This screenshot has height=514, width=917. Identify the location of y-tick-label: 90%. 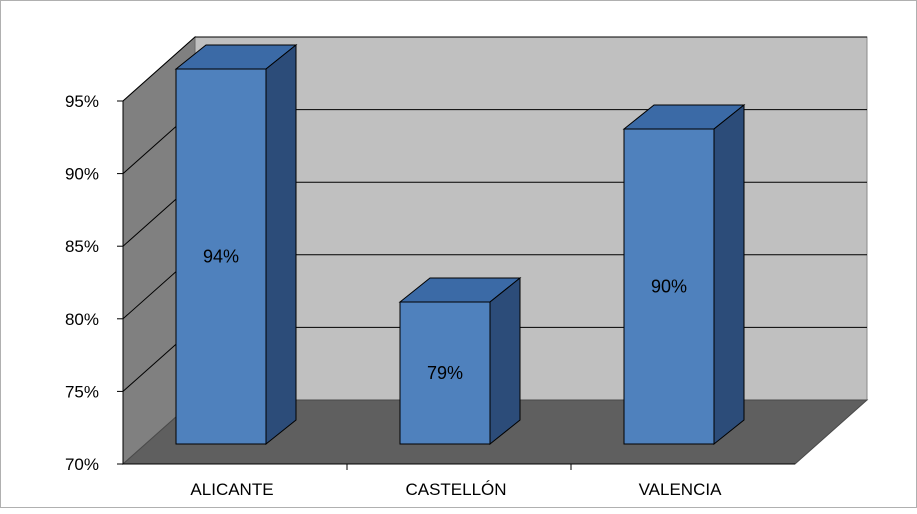
(82, 174).